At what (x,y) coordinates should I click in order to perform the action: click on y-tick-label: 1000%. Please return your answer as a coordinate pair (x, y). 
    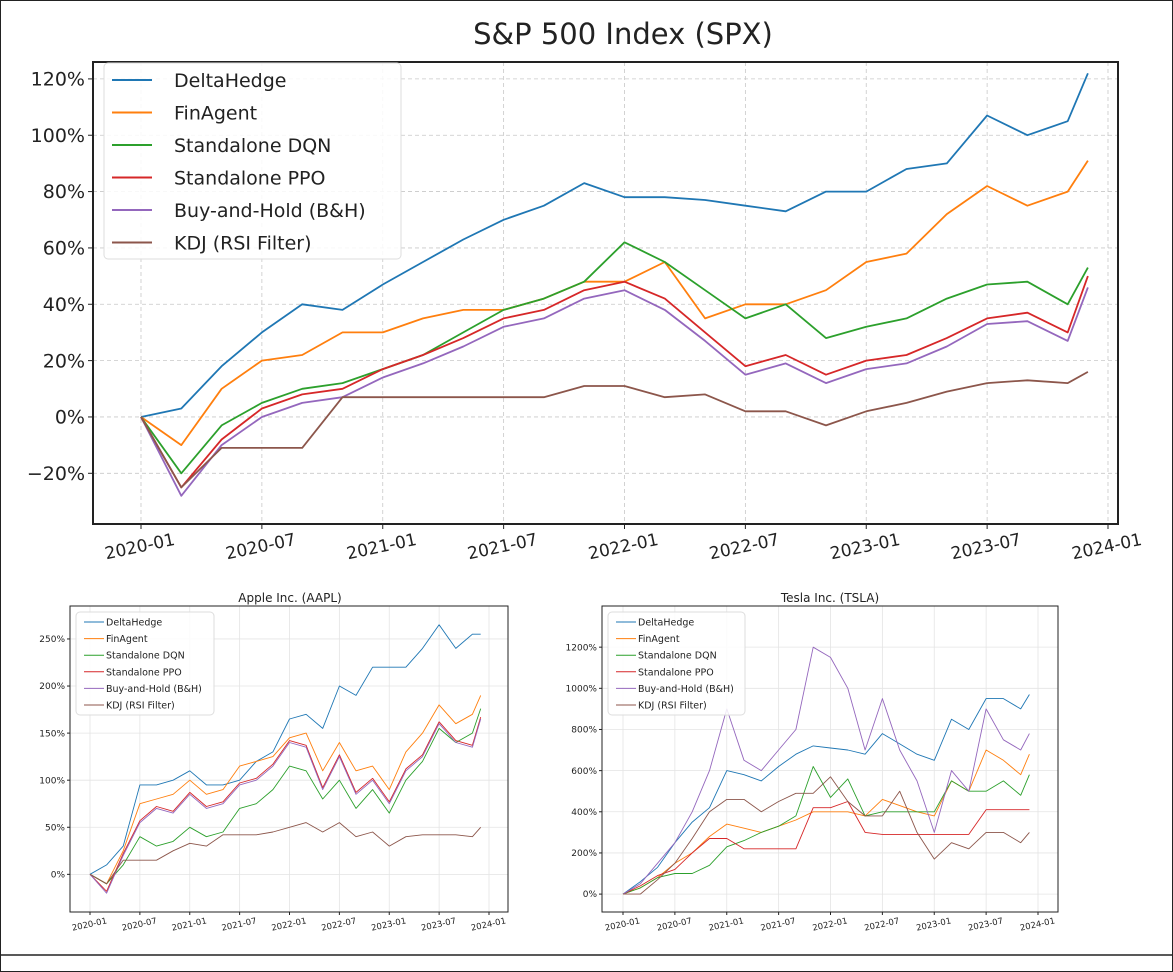
    Looking at the image, I should click on (582, 689).